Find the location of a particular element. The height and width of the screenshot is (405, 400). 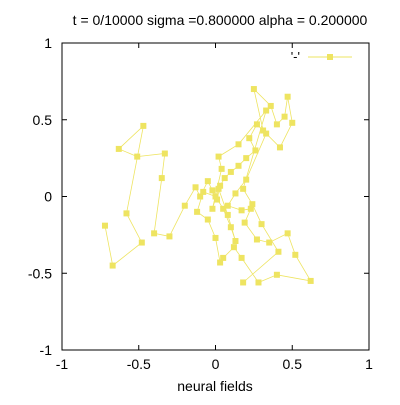

y-tick-label: 1 is located at coordinates (48, 43).